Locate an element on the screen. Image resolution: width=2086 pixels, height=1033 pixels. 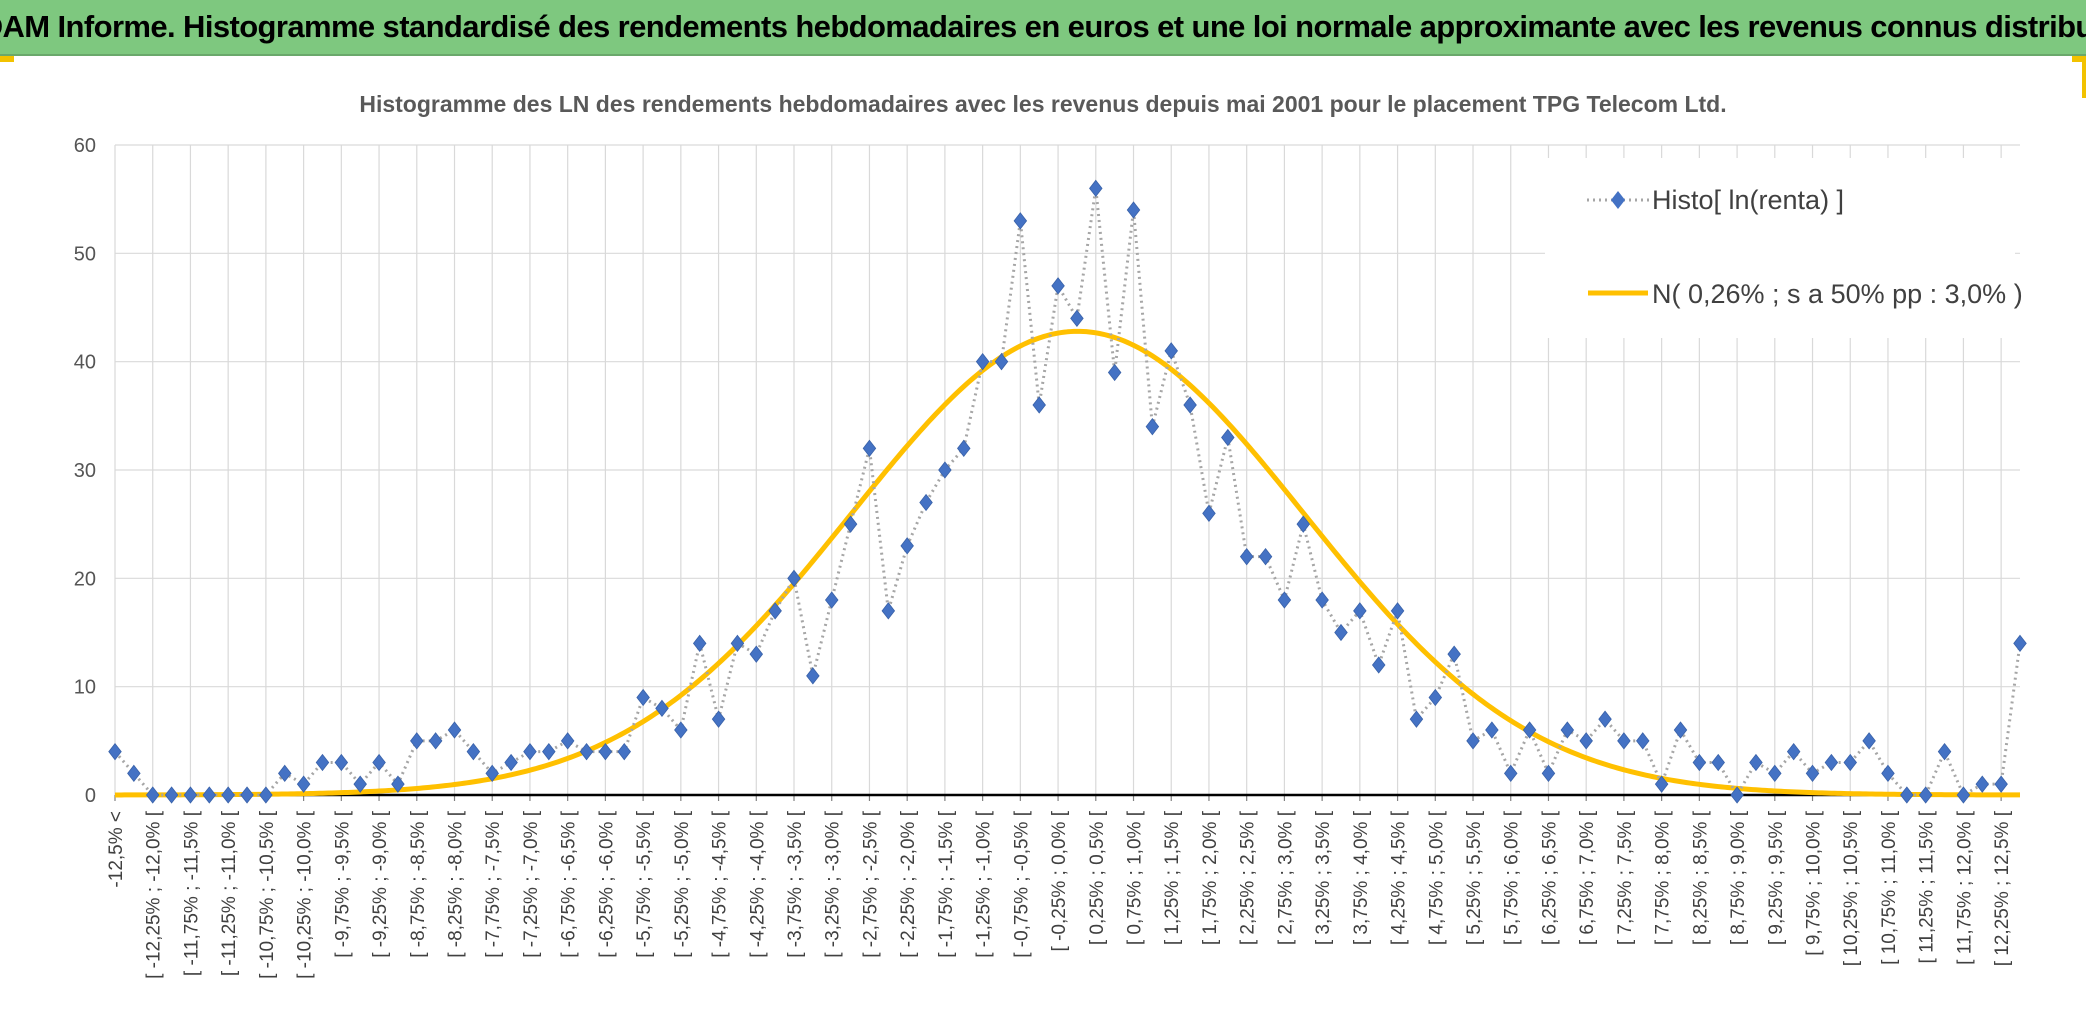
y-tick-label: 30 is located at coordinates (85, 471).